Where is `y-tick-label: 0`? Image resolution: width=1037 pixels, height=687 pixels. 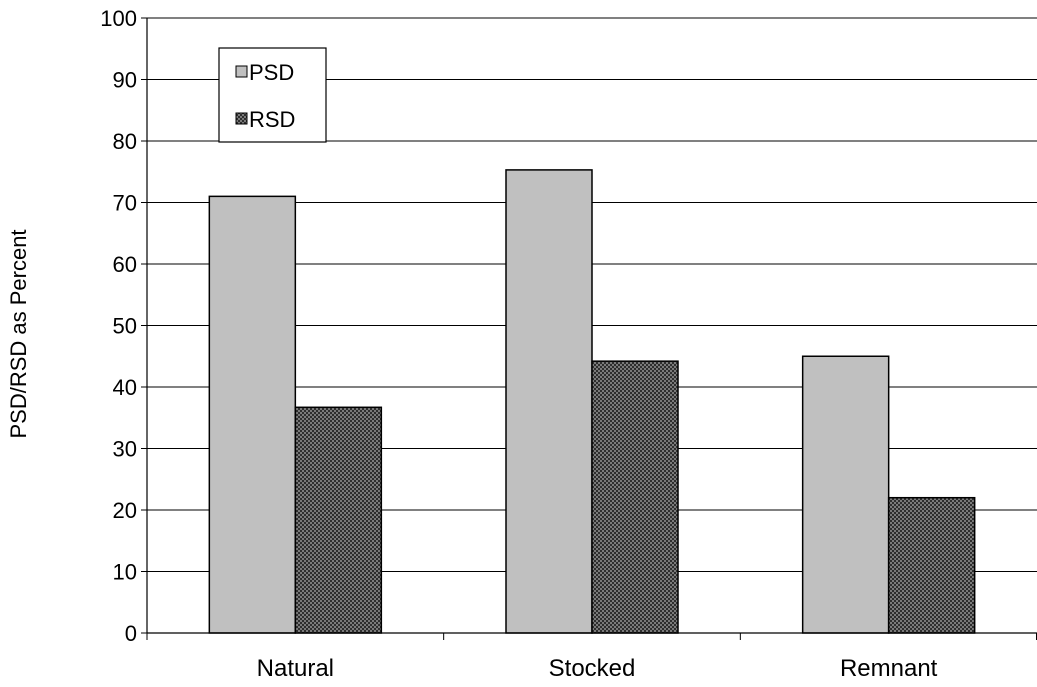
y-tick-label: 0 is located at coordinates (131, 633).